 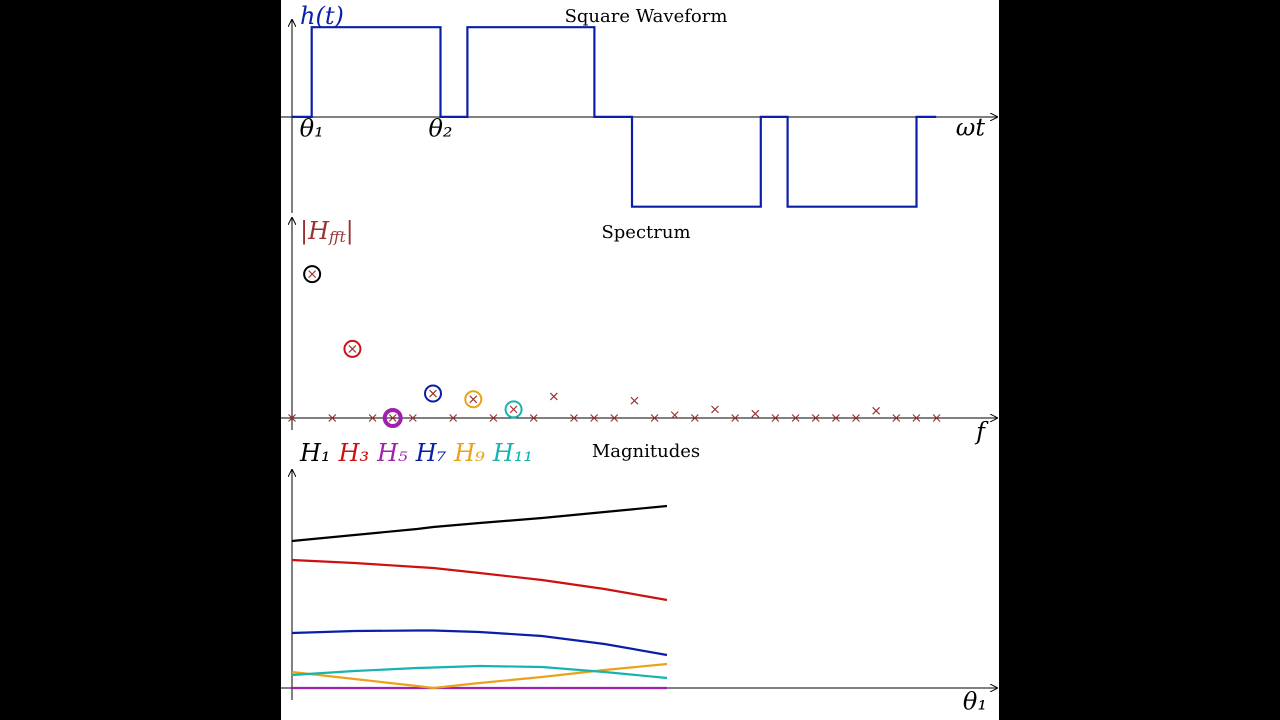 What do you see at coordinates (971, 128) in the screenshot?
I see `x-axis-label: ωt` at bounding box center [971, 128].